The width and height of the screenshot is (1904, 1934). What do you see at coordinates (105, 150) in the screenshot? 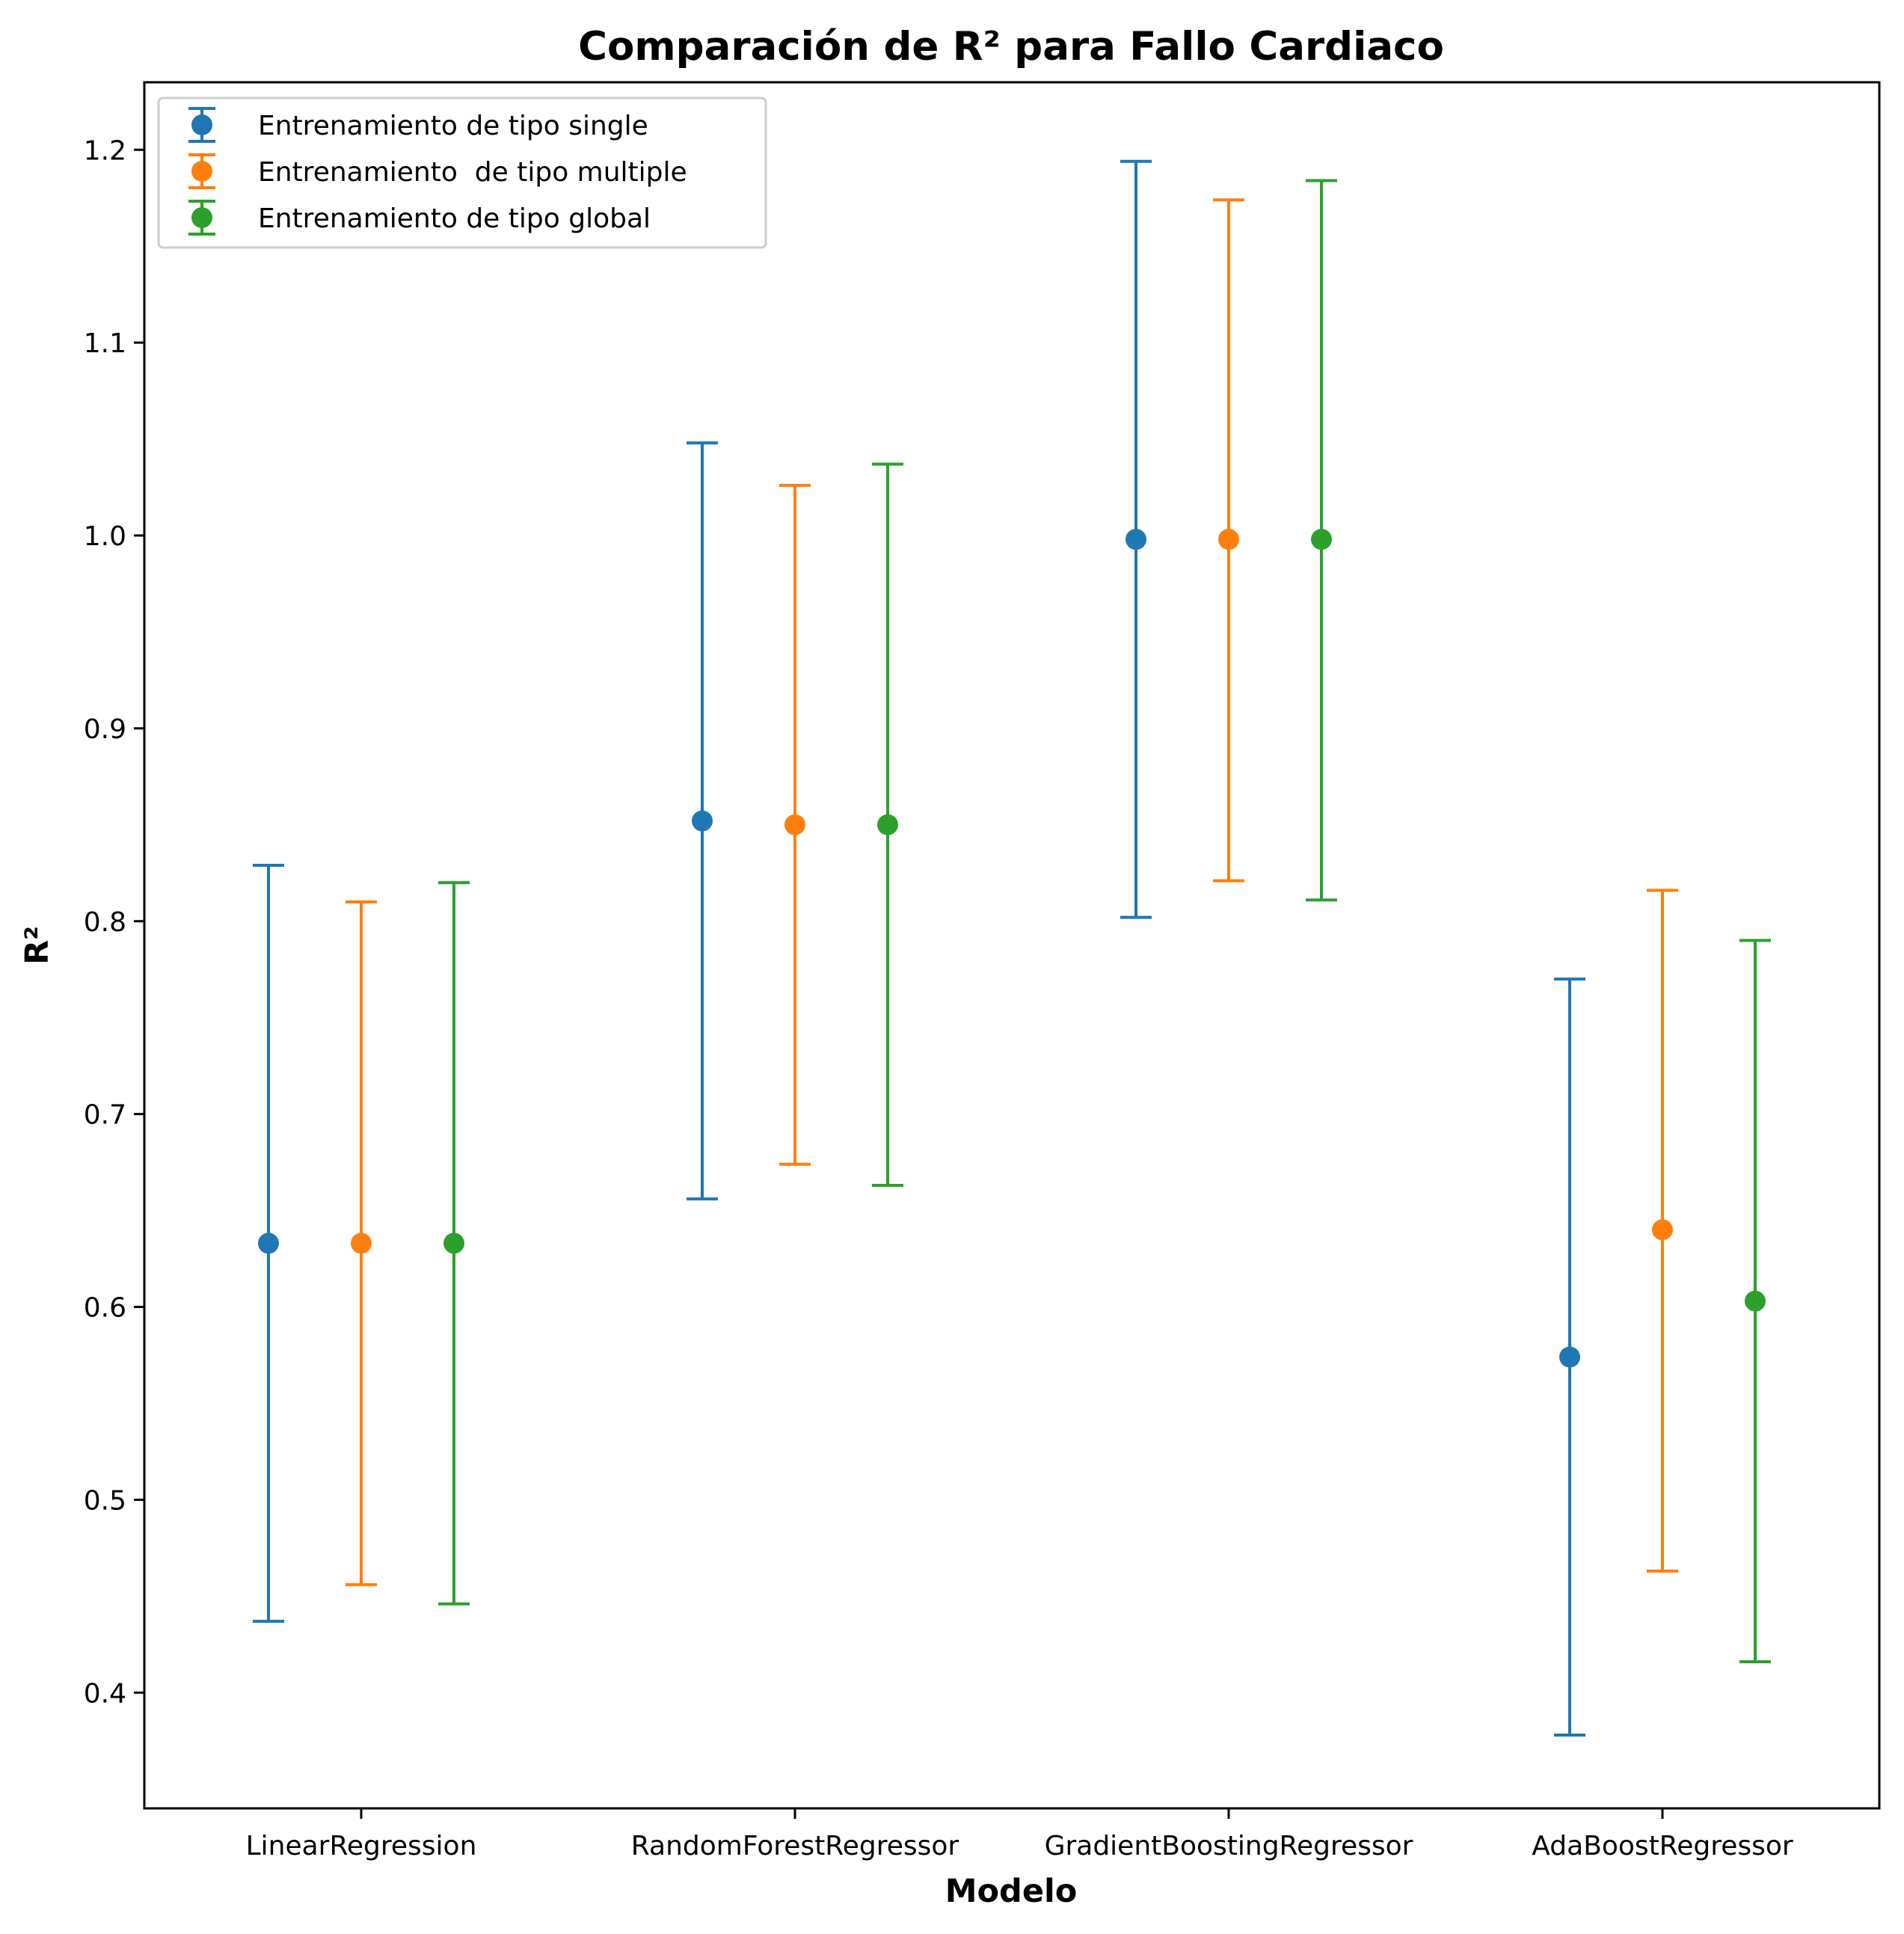
I see `y-tick-label: 1.2` at bounding box center [105, 150].